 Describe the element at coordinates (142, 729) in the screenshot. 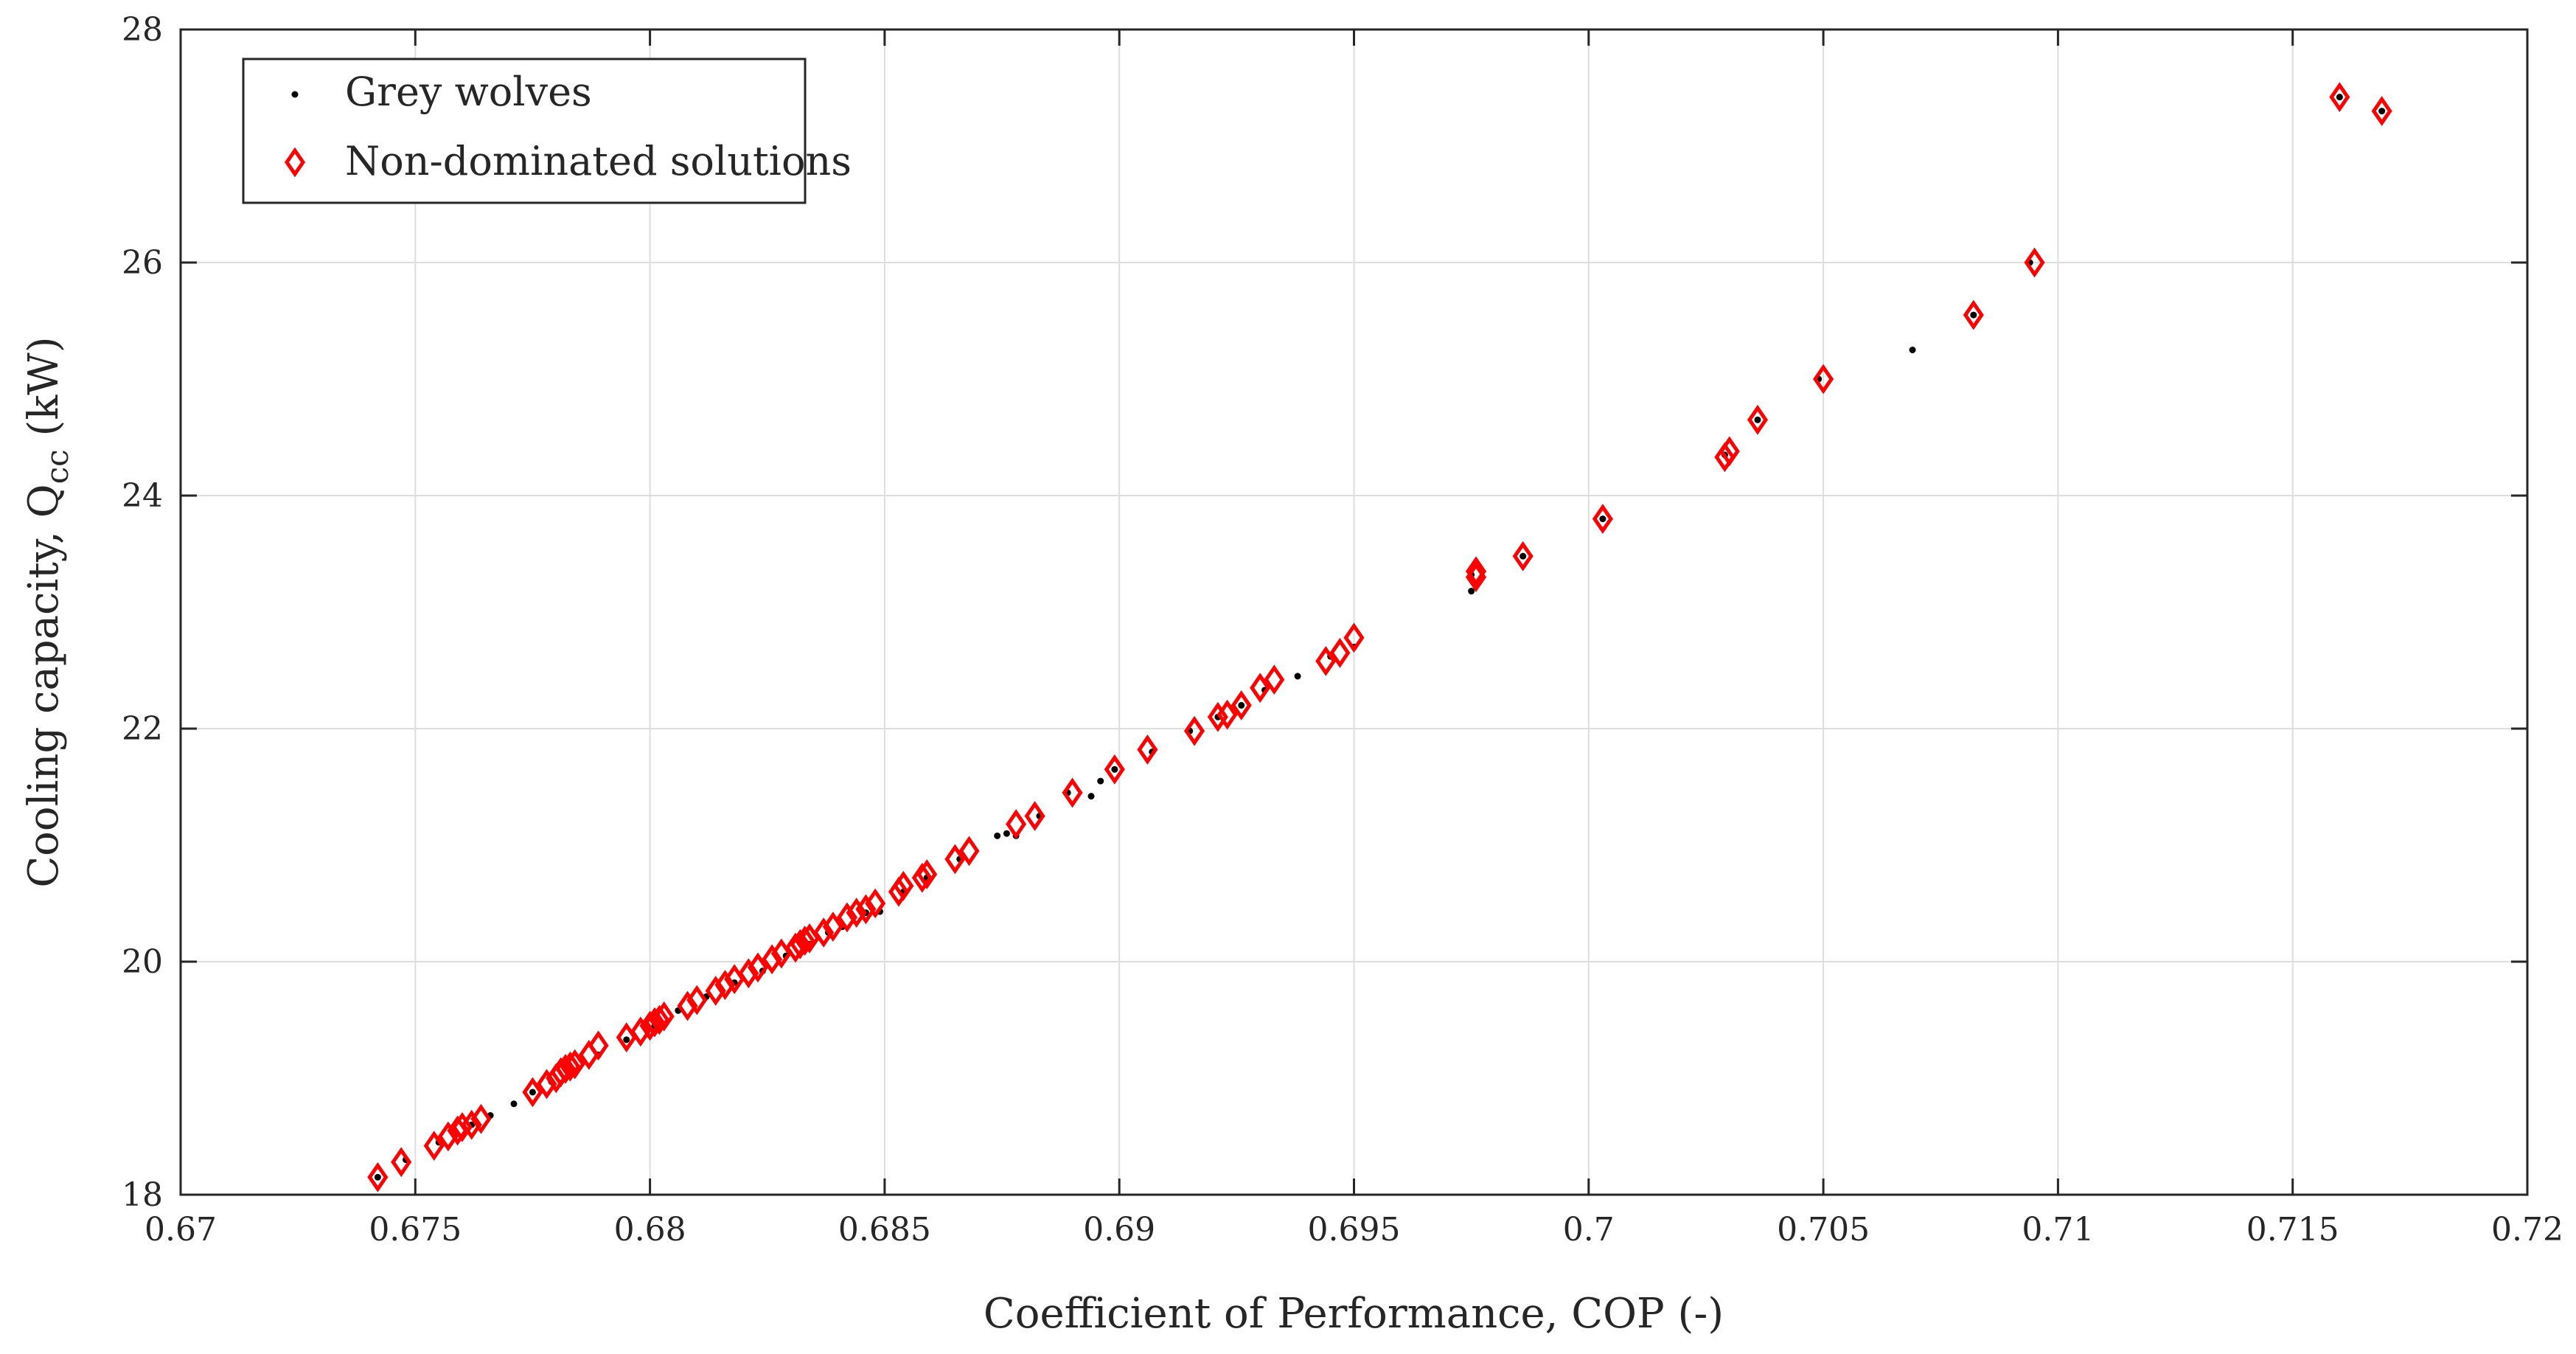

I see `y-tick-label: 22` at that location.